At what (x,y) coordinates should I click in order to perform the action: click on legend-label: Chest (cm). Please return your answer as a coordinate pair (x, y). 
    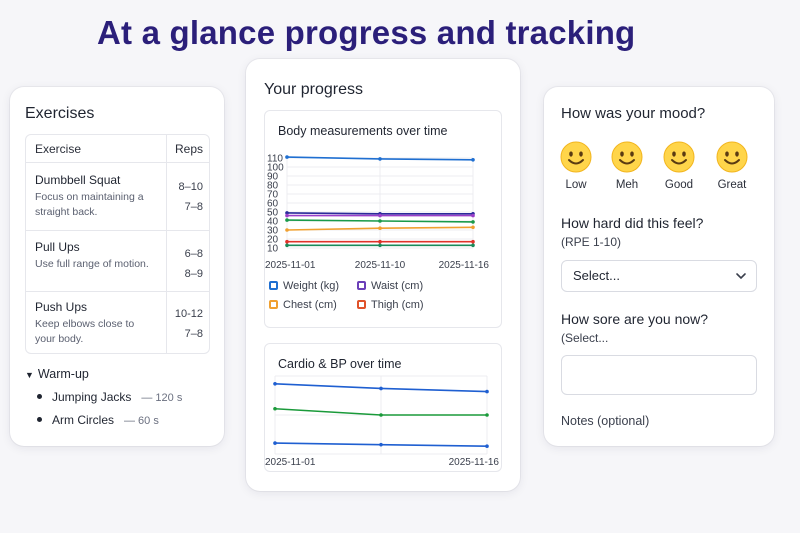
    Looking at the image, I should click on (310, 305).